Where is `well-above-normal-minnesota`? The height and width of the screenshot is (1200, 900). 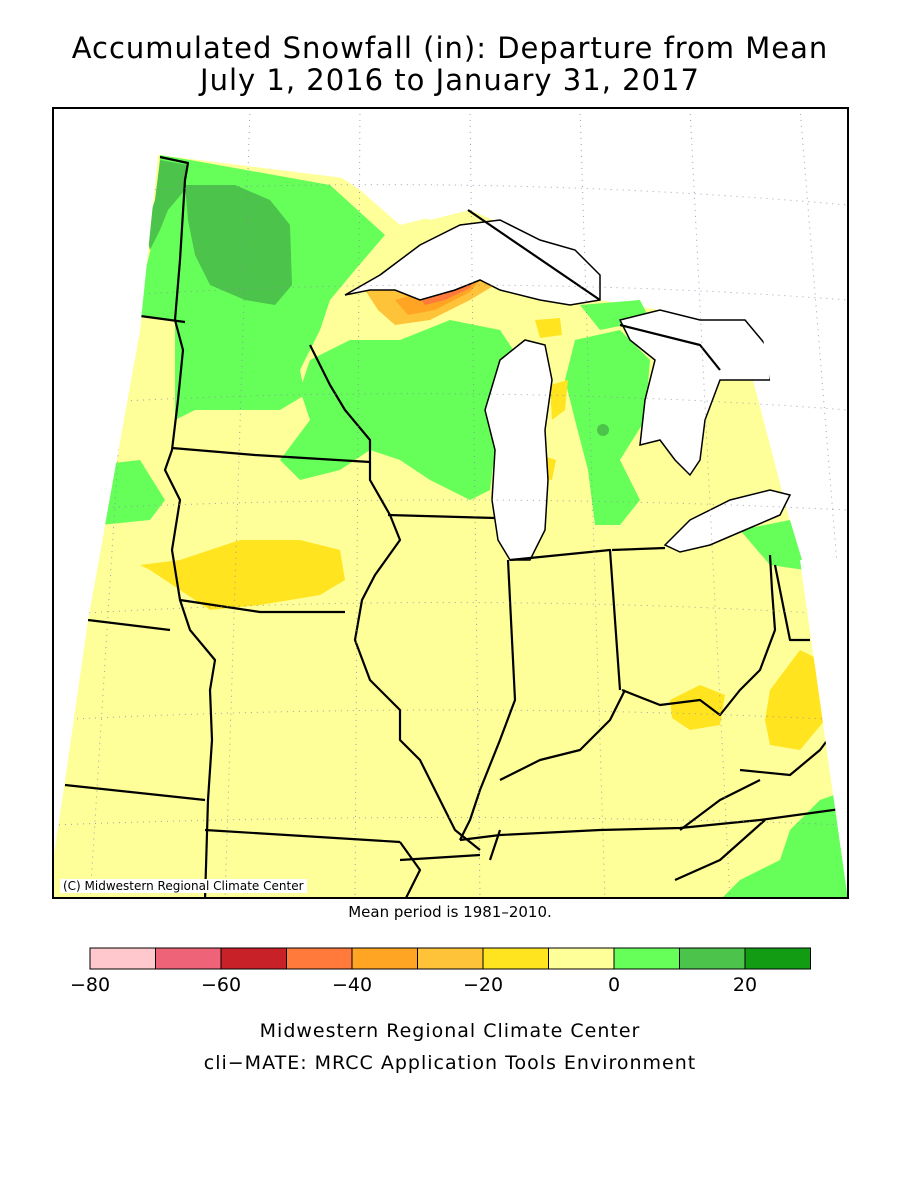 well-above-normal-minnesota is located at coordinates (238, 245).